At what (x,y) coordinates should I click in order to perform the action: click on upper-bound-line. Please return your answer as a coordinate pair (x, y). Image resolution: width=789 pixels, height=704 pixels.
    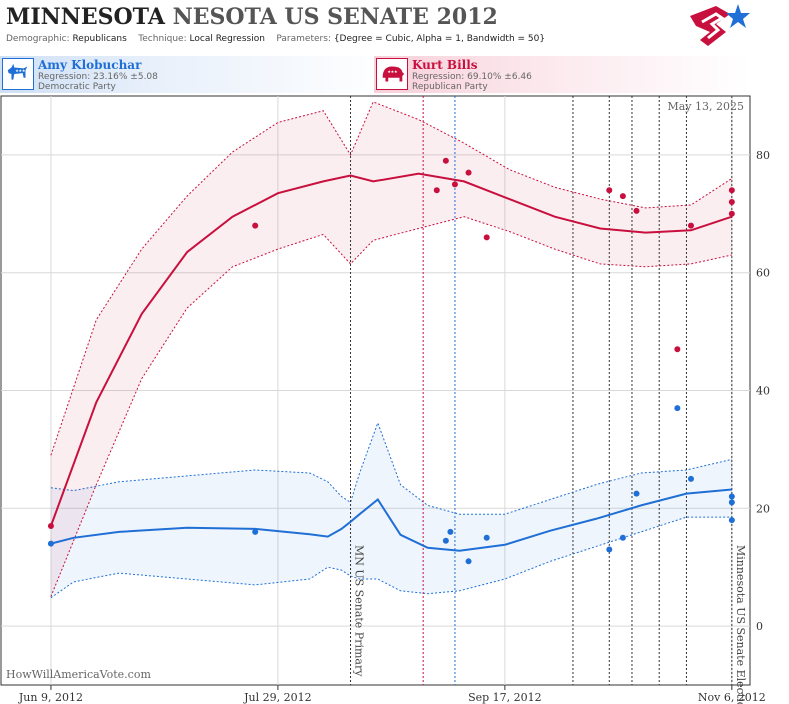
    Looking at the image, I should click on (391, 468).